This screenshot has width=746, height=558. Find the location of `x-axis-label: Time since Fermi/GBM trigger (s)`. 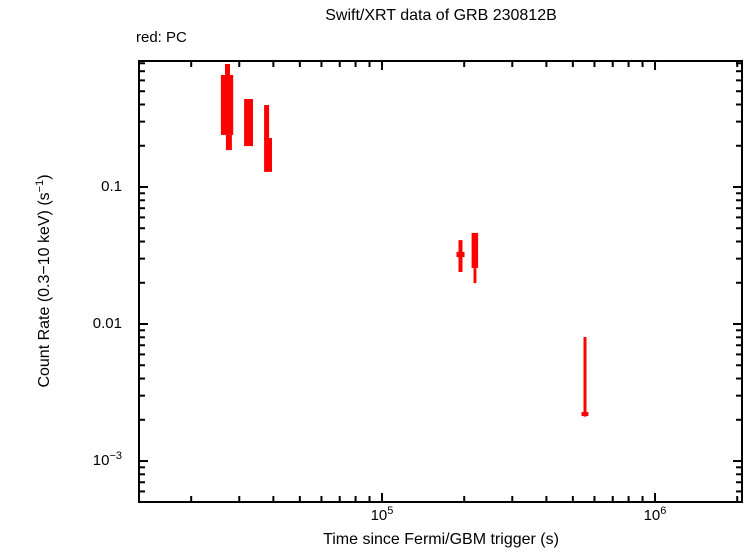

x-axis-label: Time since Fermi/GBM trigger (s) is located at coordinates (441, 539).